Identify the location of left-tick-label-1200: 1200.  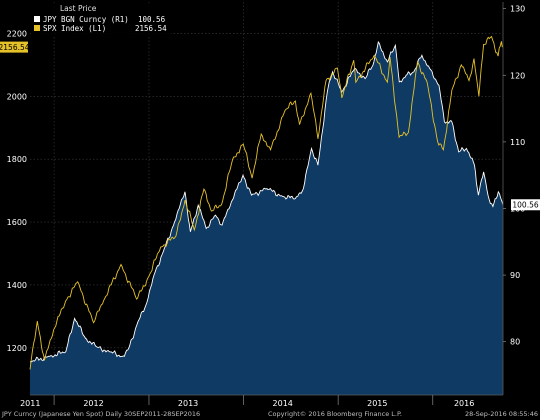
(17, 348).